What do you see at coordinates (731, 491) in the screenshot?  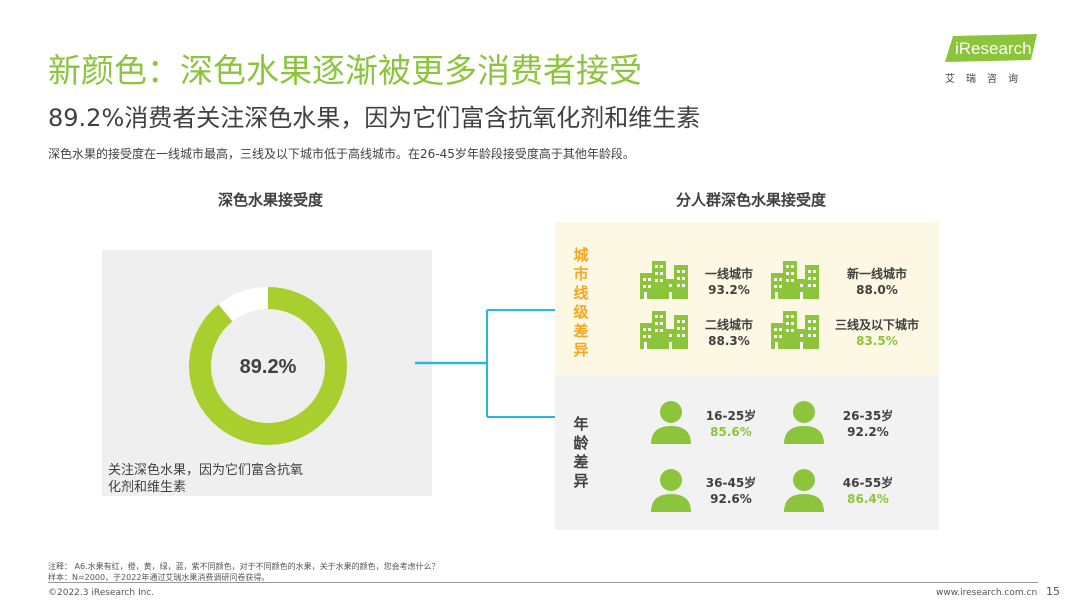 I see `age-item: 36-45岁 92.6%` at bounding box center [731, 491].